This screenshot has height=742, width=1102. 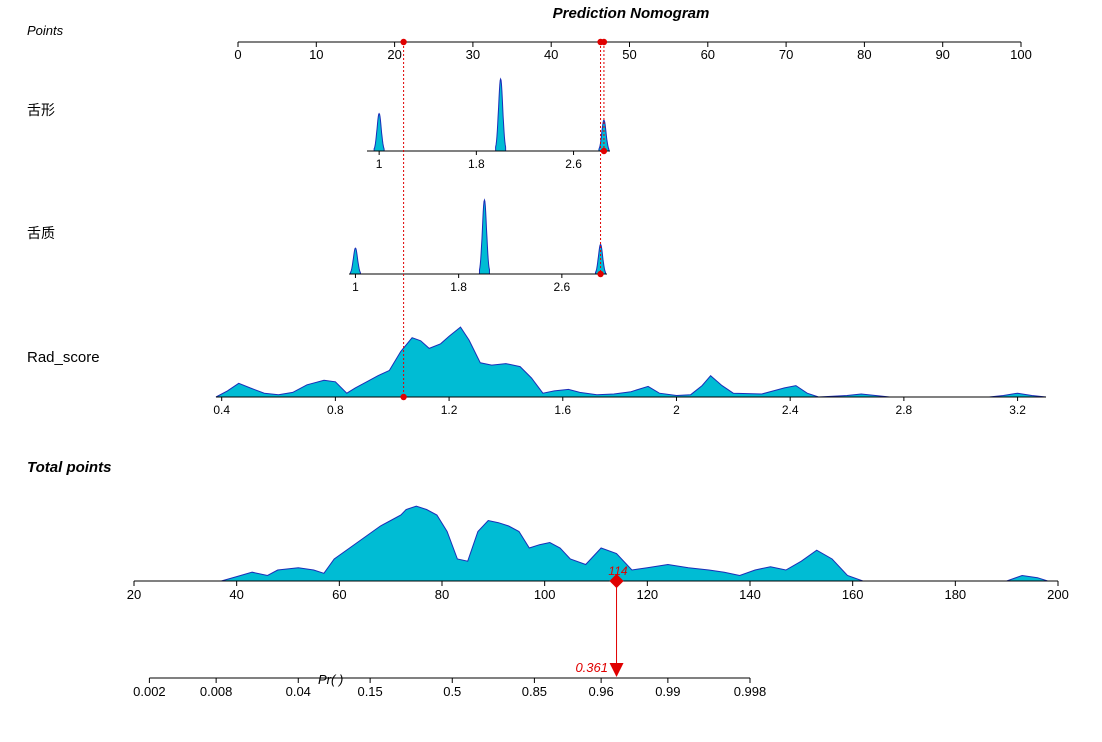 What do you see at coordinates (298, 691) in the screenshot?
I see `probability-tick-label: 0.04` at bounding box center [298, 691].